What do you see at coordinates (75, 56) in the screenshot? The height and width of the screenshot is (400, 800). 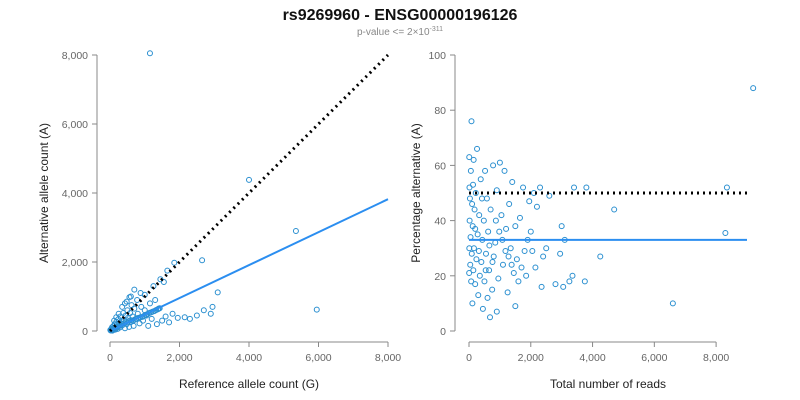 I see `y-tick-label: 8,000` at bounding box center [75, 56].